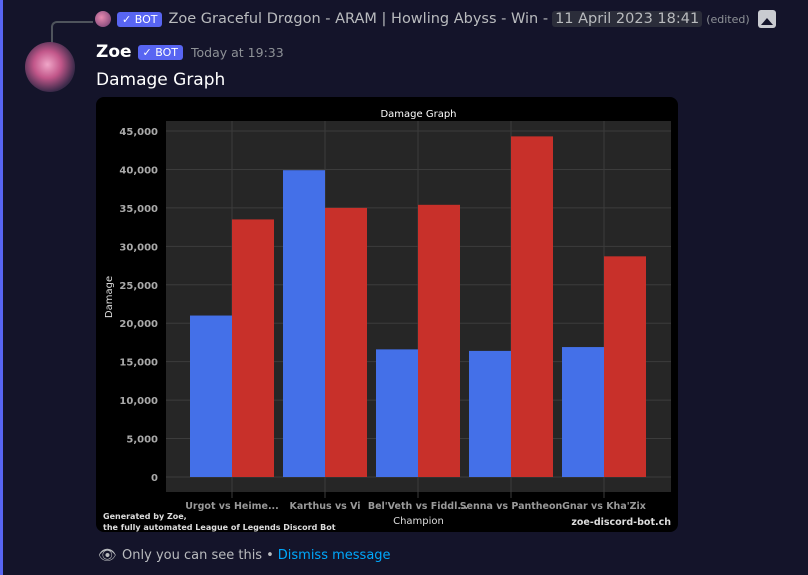 This screenshot has width=808, height=575. Describe the element at coordinates (766, 19) in the screenshot. I see `image-icon` at that location.